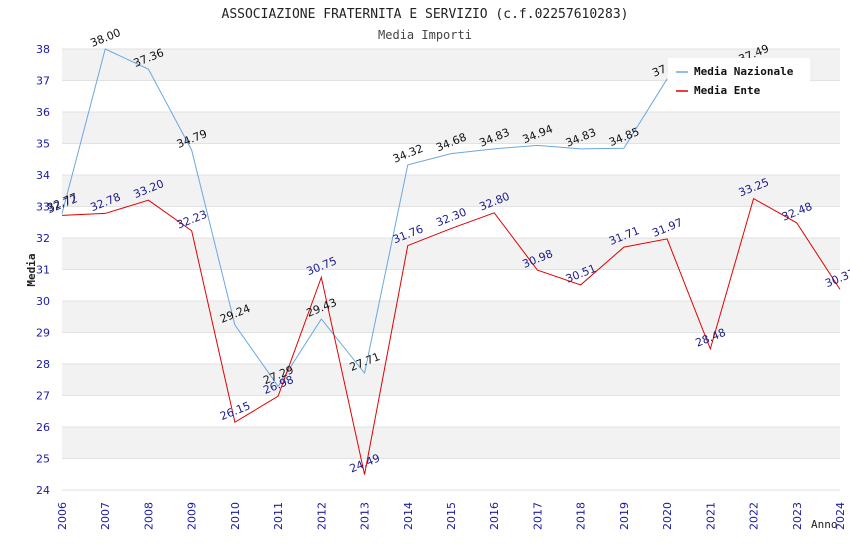  Describe the element at coordinates (667, 516) in the screenshot. I see `x-tick-label: 2020` at that location.